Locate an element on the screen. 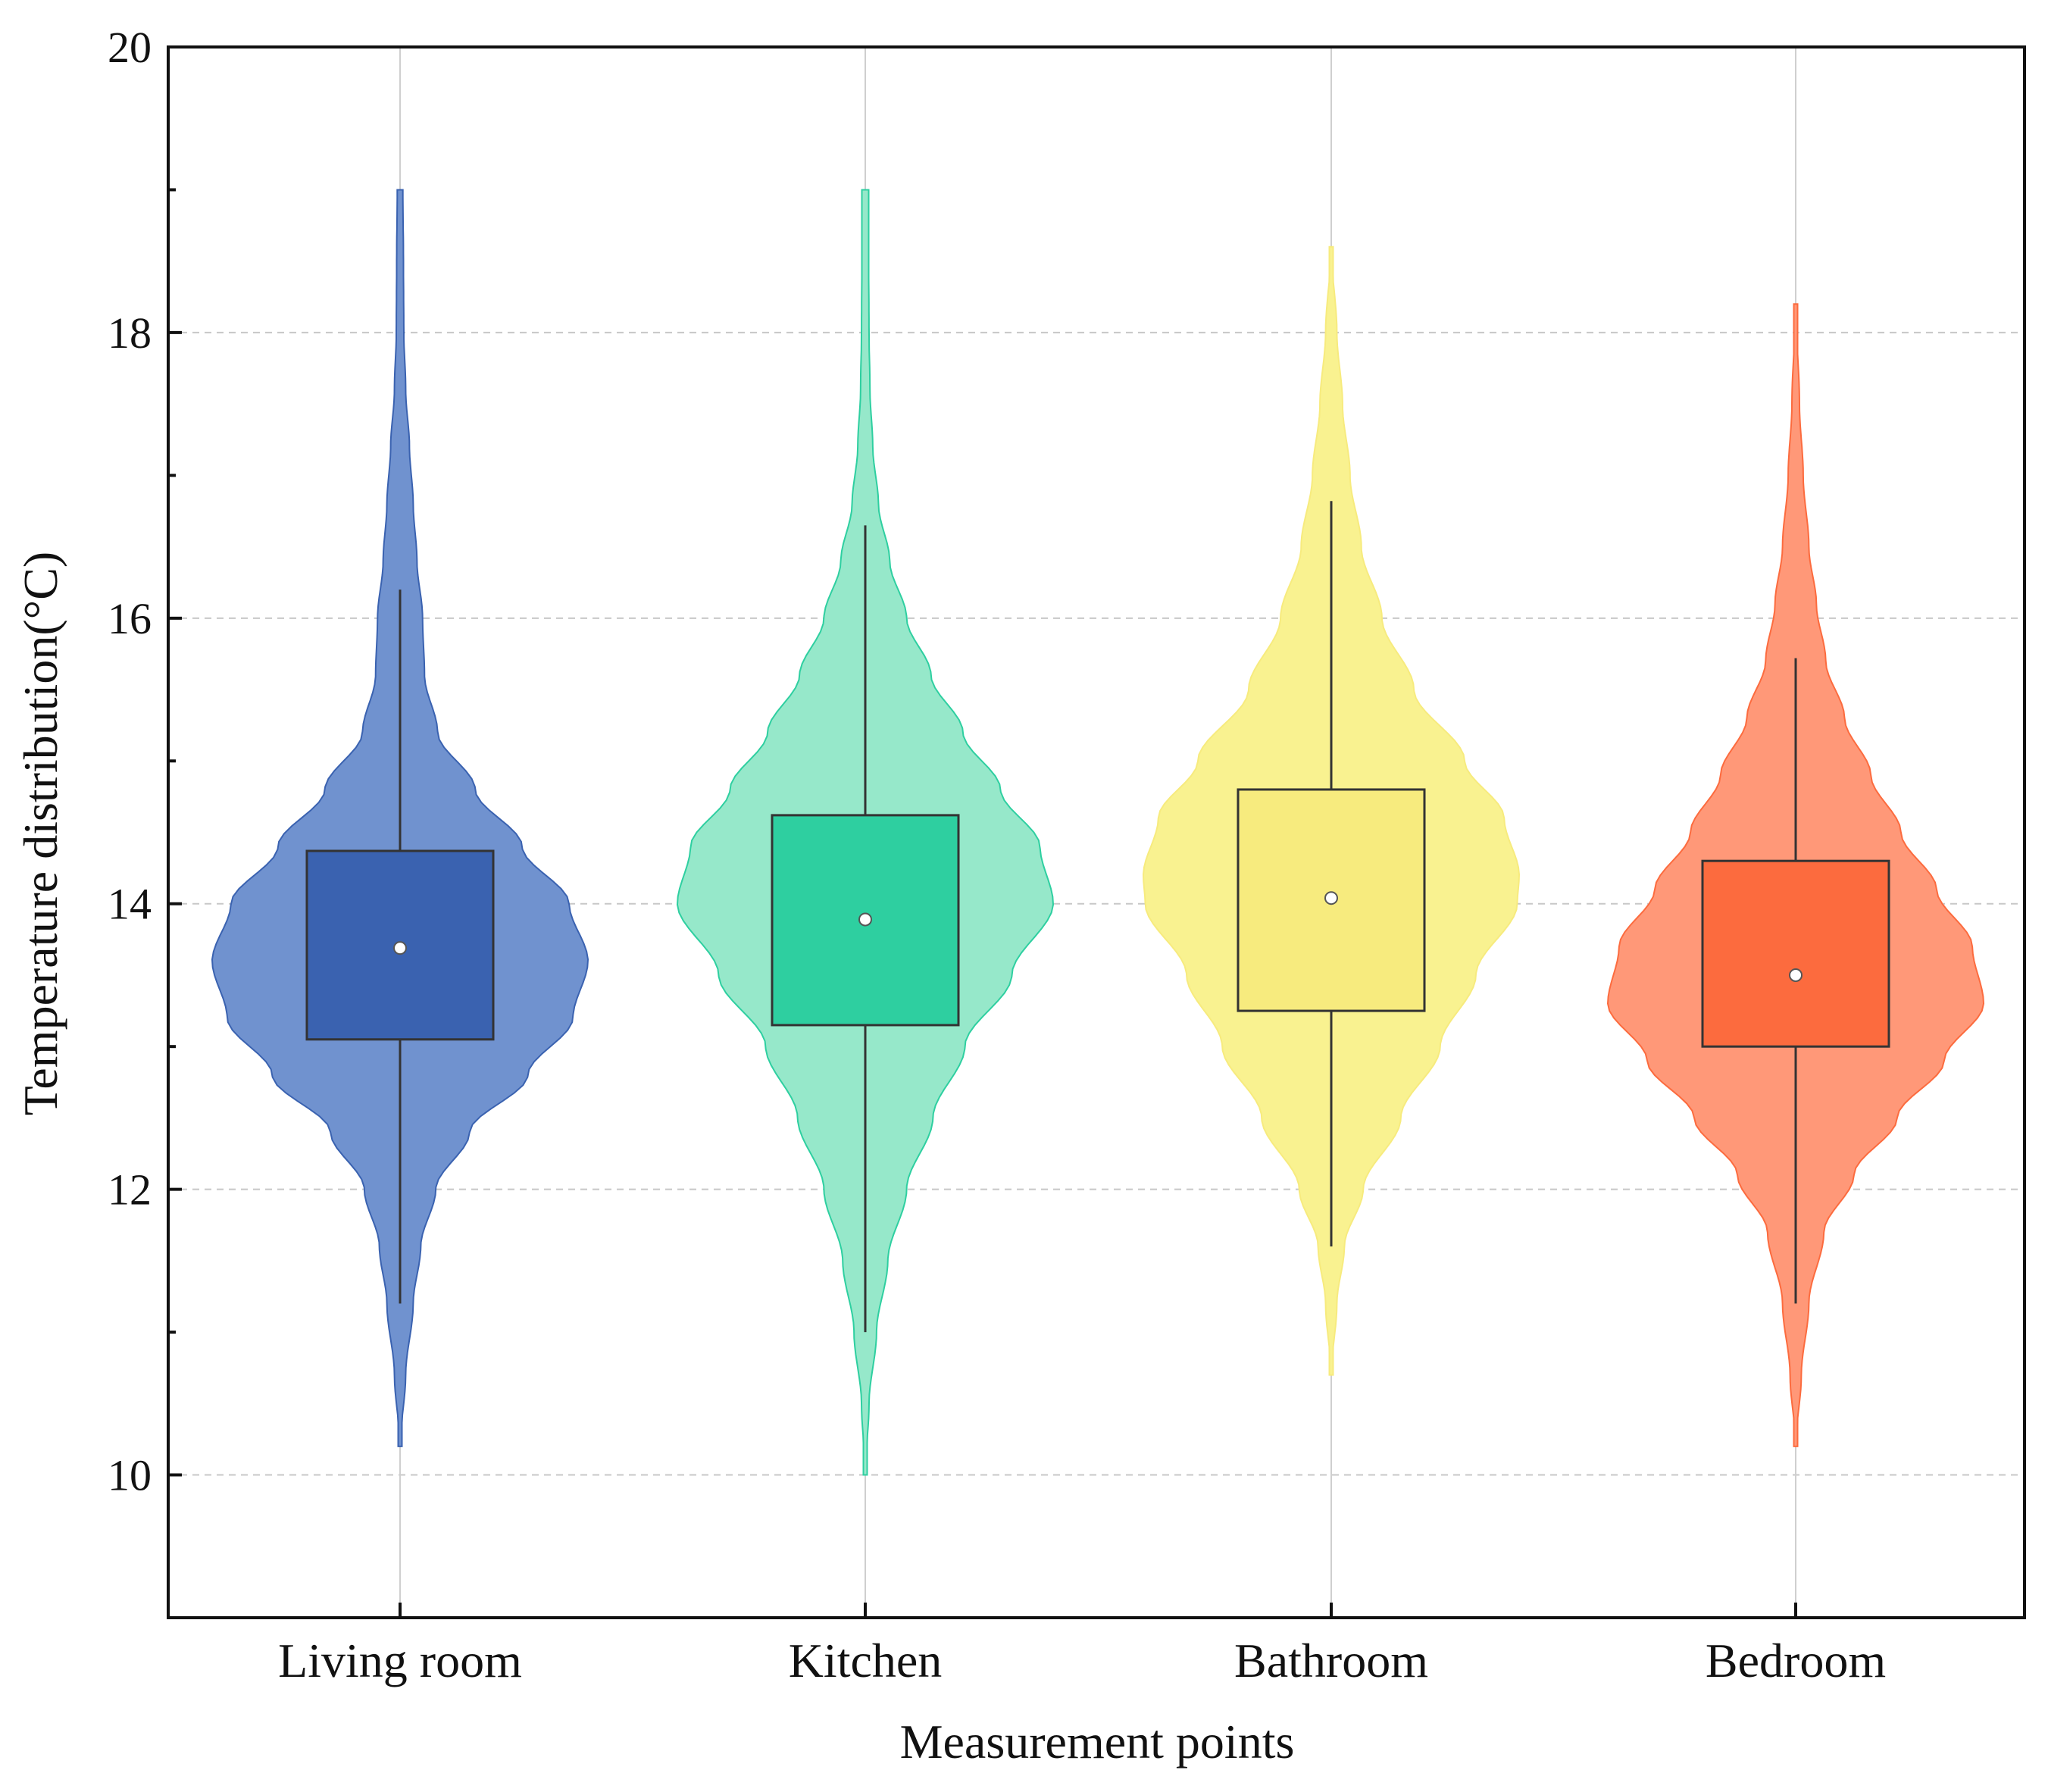 Image resolution: width=2048 pixels, height=1792 pixels. x-category-label: Bedroom is located at coordinates (1796, 1660).